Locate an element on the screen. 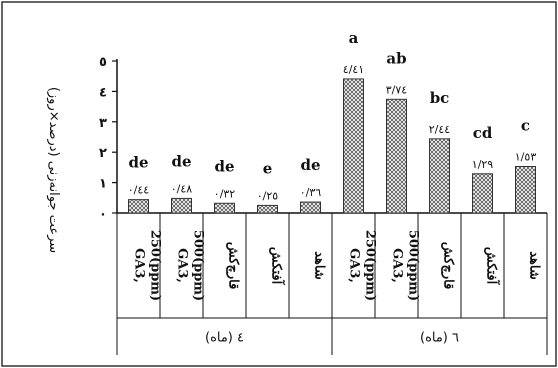 The width and height of the screenshot is (558, 368). y-axis-label: سرعت جوانه‌زنی (درصد×روز) is located at coordinates (53, 170).